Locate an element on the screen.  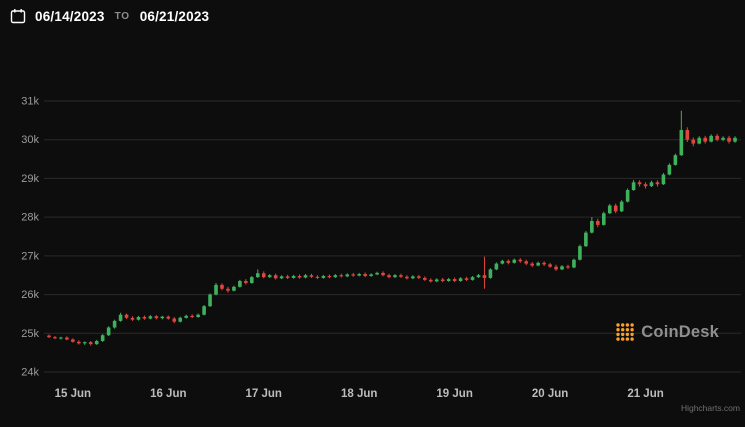
y-axis-label: 24k is located at coordinates (30, 373).